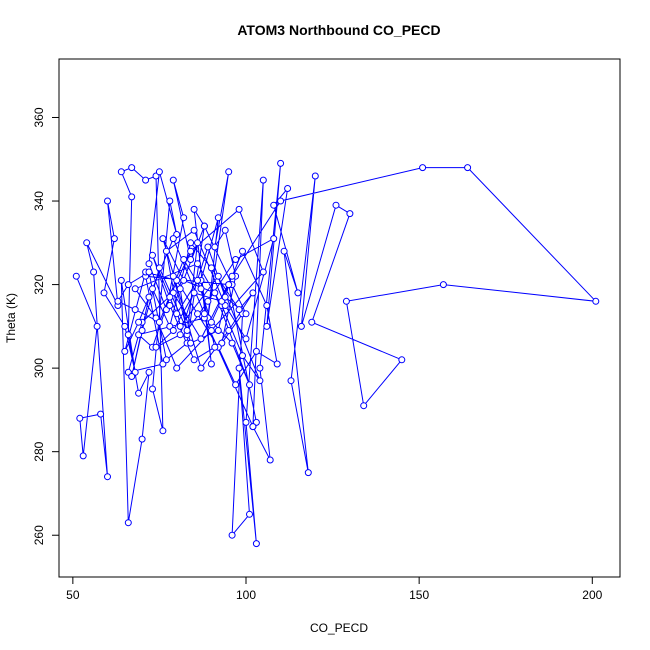  What do you see at coordinates (419, 595) in the screenshot?
I see `x-tick-label: 150` at bounding box center [419, 595].